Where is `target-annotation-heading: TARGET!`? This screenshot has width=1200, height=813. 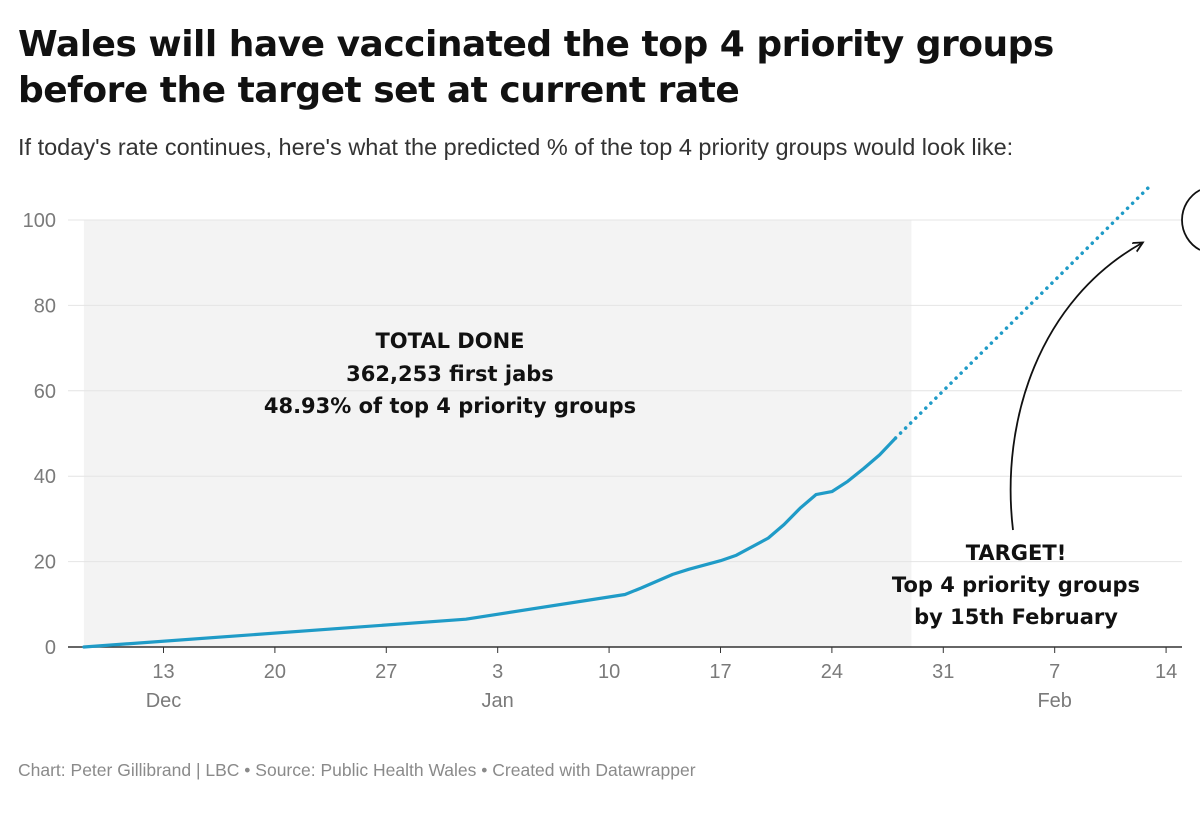
target-annotation-heading: TARGET! is located at coordinates (1016, 553).